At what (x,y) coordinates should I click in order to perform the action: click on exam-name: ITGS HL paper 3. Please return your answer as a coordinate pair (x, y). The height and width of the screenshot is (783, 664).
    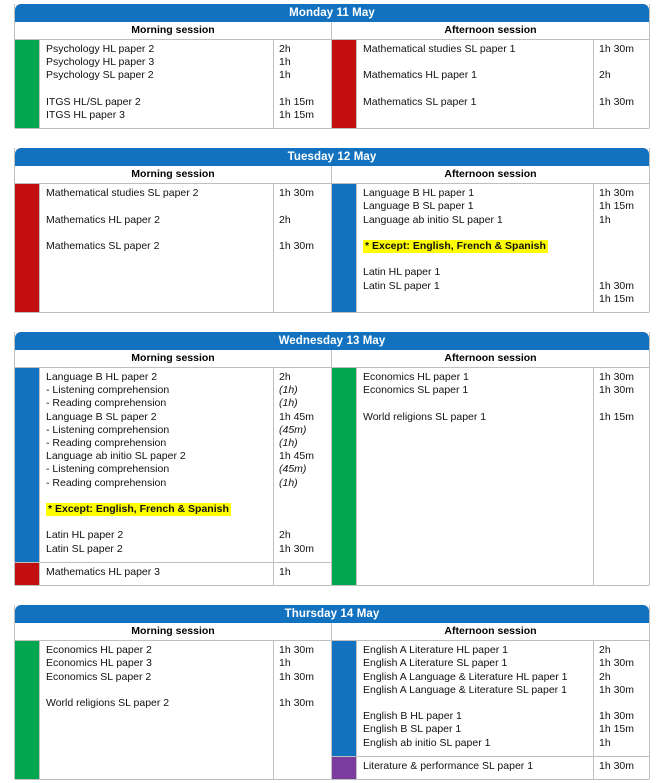
    Looking at the image, I should click on (85, 115).